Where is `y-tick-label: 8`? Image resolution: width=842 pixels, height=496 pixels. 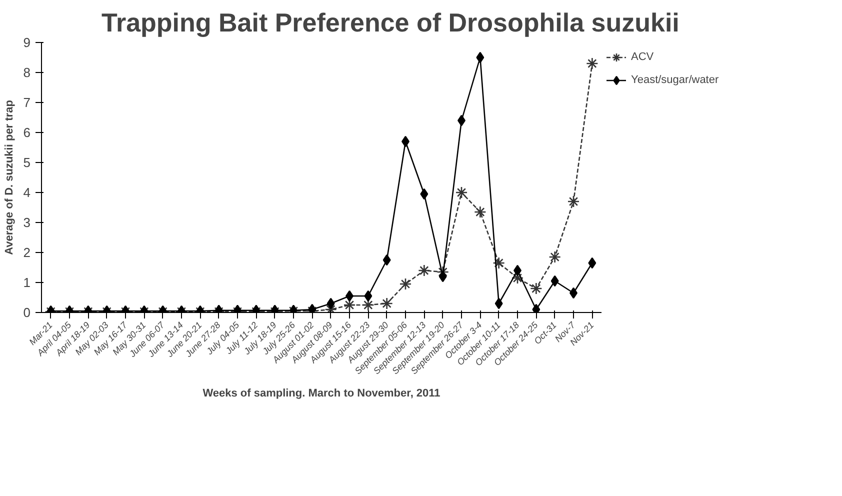 y-tick-label: 8 is located at coordinates (27, 72).